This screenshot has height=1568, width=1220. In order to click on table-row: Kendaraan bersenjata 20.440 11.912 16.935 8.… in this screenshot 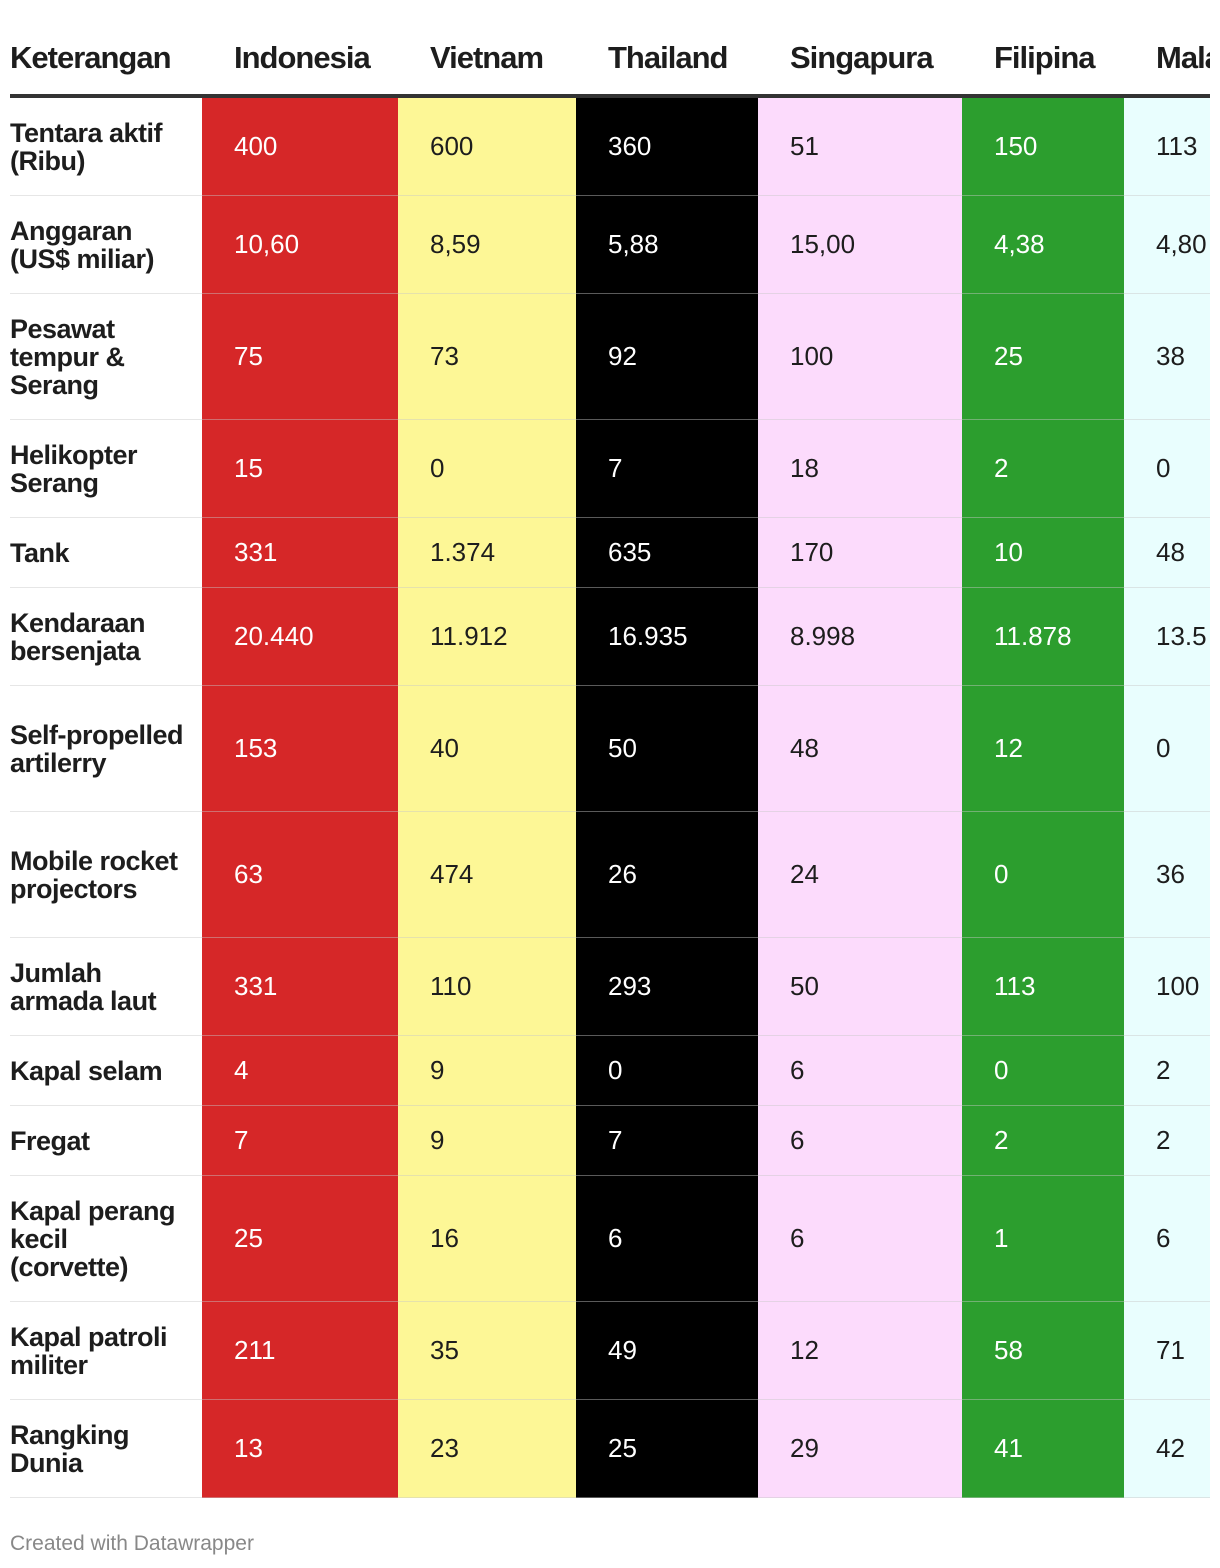, I will do `click(610, 636)`.